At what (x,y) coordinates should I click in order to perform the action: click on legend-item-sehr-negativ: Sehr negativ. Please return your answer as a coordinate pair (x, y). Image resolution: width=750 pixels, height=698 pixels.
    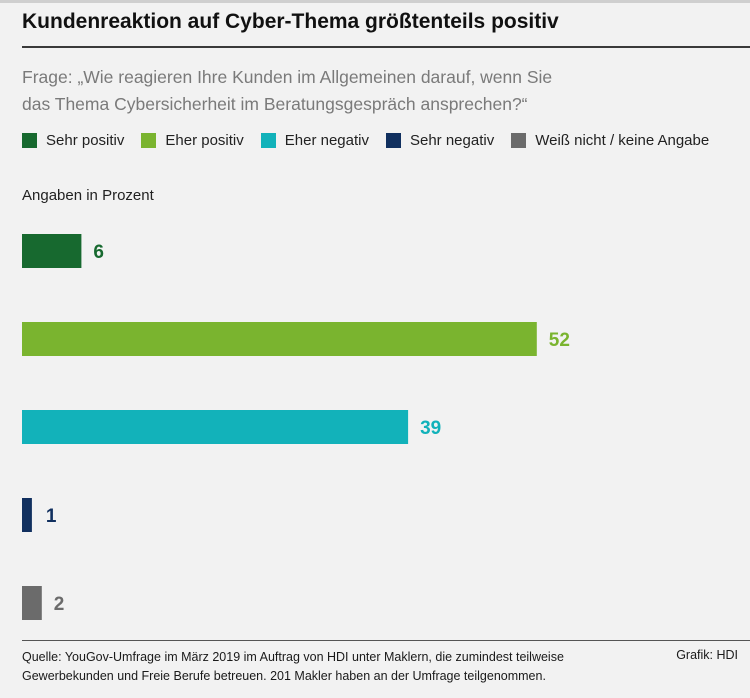
    Looking at the image, I should click on (440, 140).